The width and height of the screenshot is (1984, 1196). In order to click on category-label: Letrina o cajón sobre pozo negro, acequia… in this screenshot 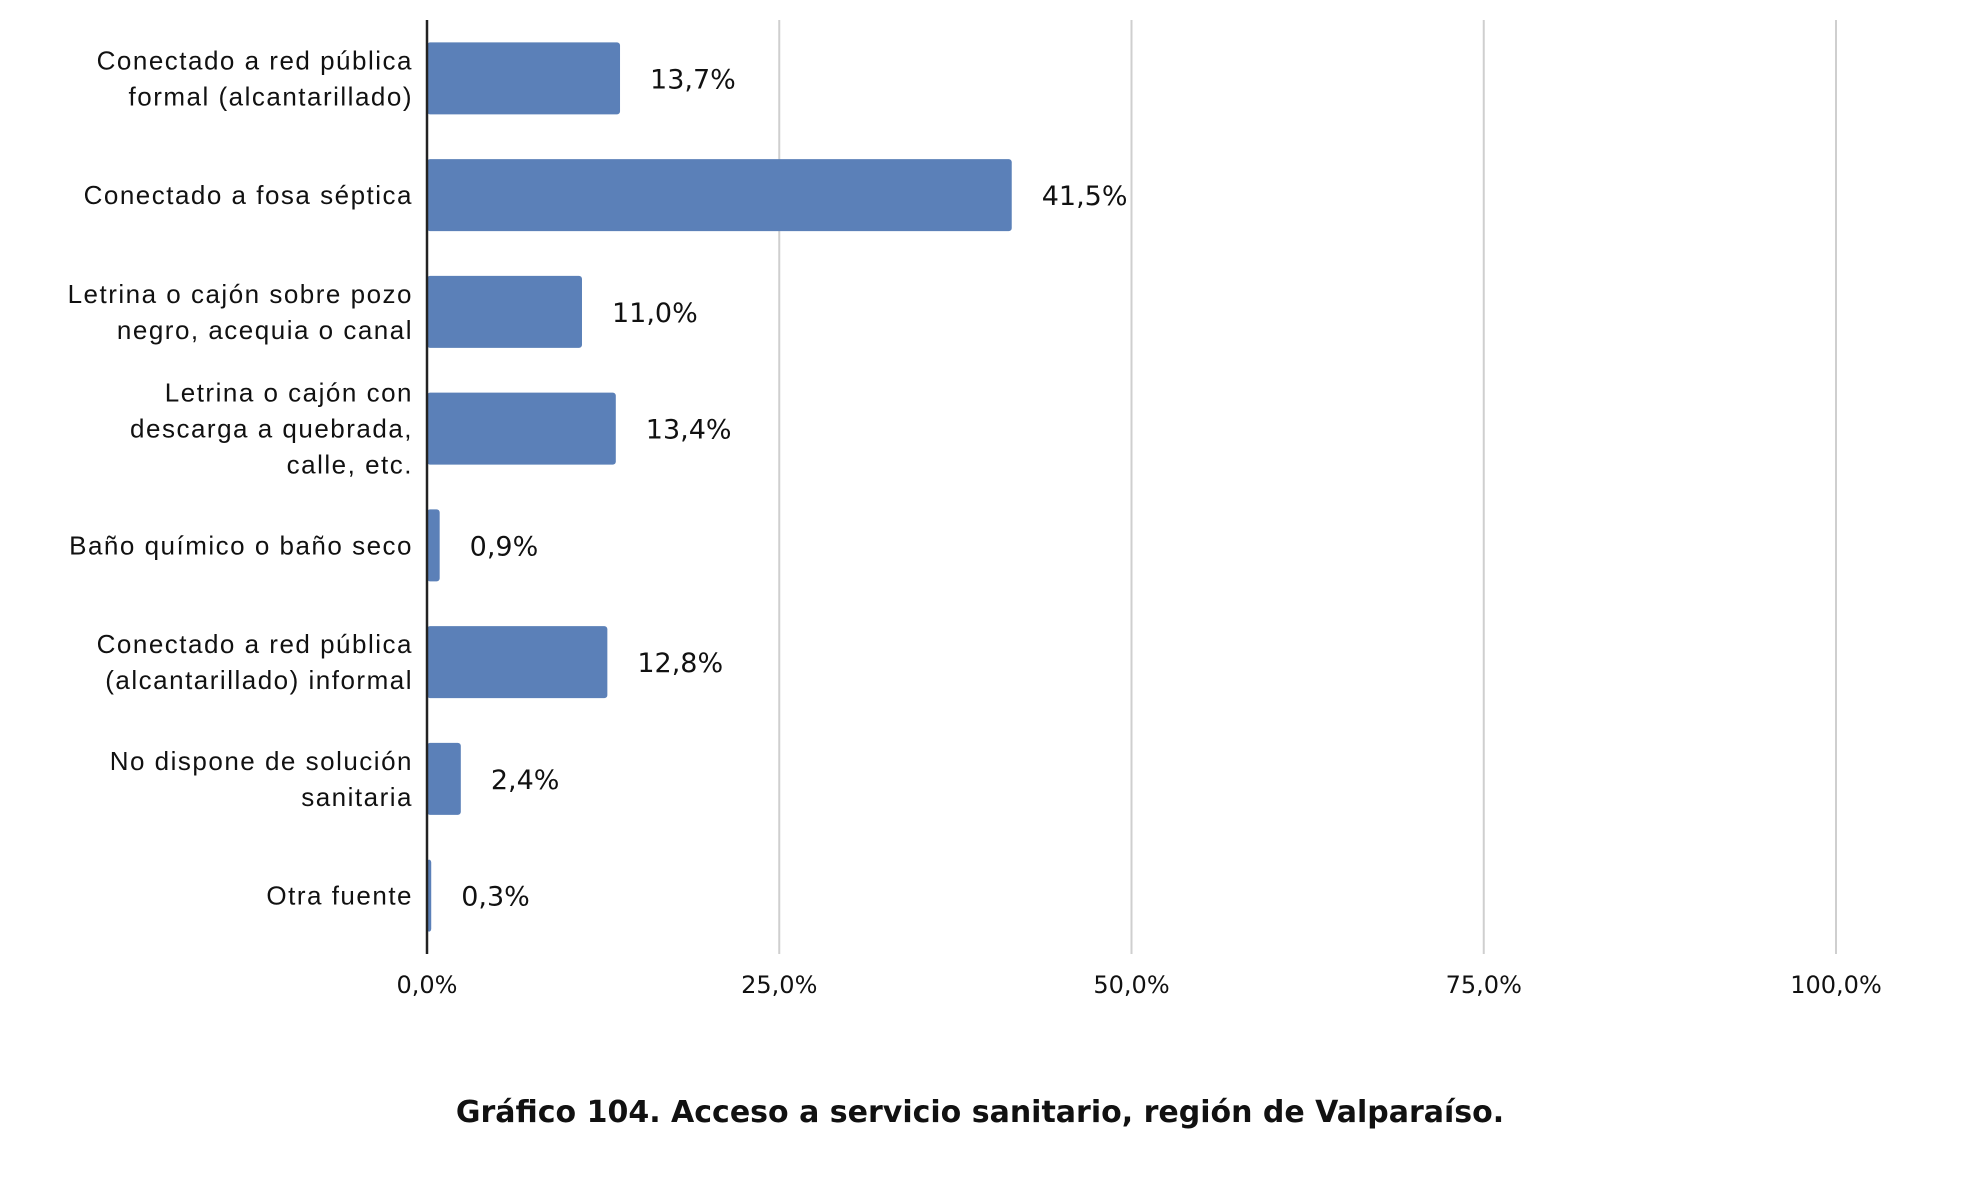, I will do `click(240, 312)`.